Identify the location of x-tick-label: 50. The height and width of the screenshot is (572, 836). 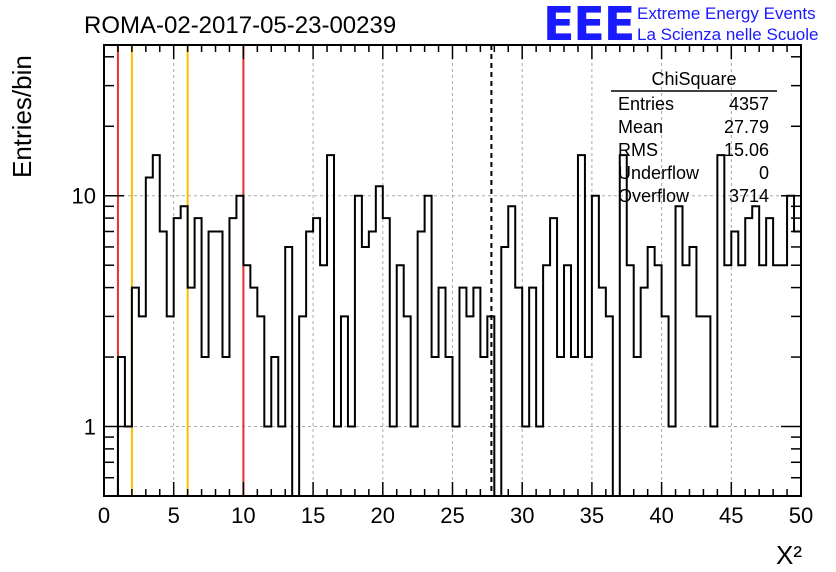
(801, 515).